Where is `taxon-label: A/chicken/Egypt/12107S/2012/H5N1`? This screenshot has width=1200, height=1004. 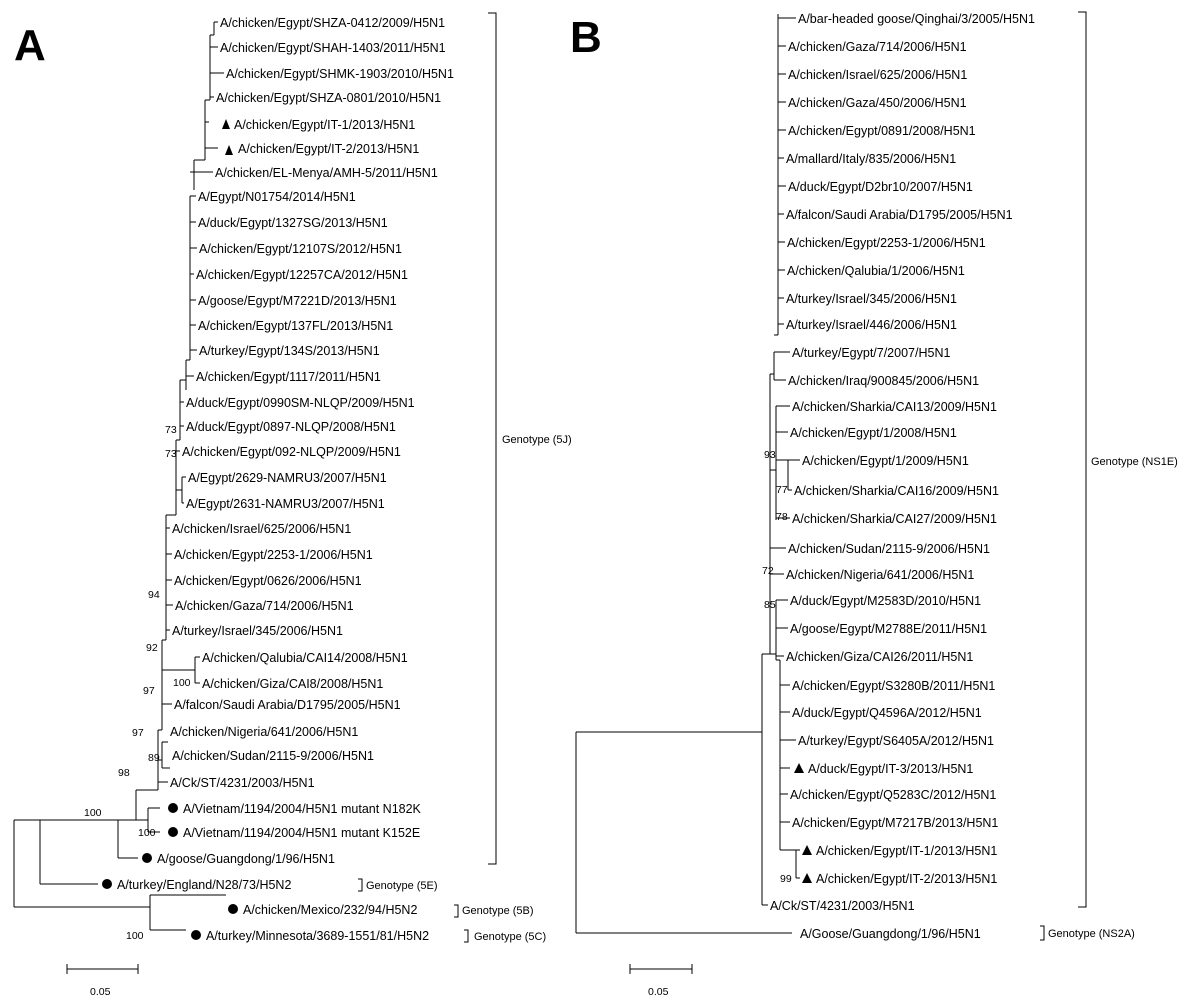 taxon-label: A/chicken/Egypt/12107S/2012/H5N1 is located at coordinates (300, 249).